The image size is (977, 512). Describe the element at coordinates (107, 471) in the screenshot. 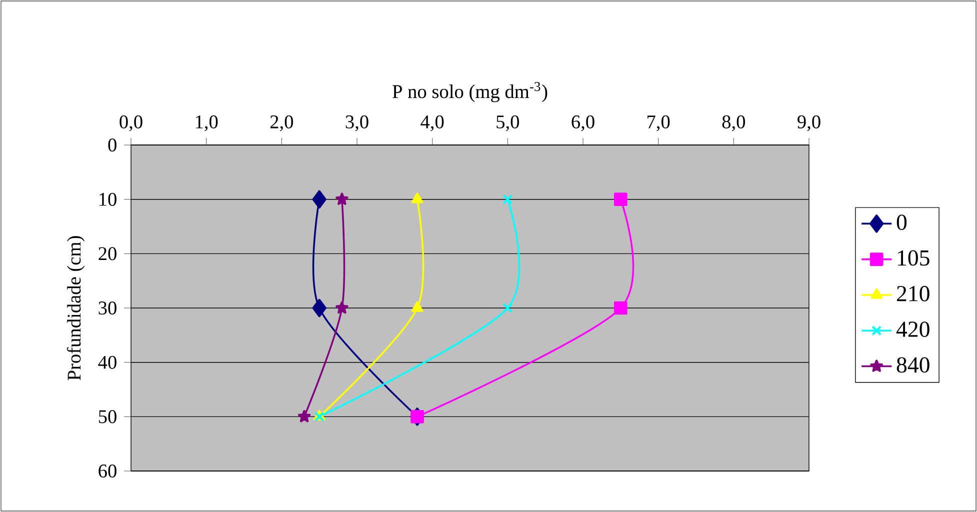

I see `y-tick-label: 60` at that location.